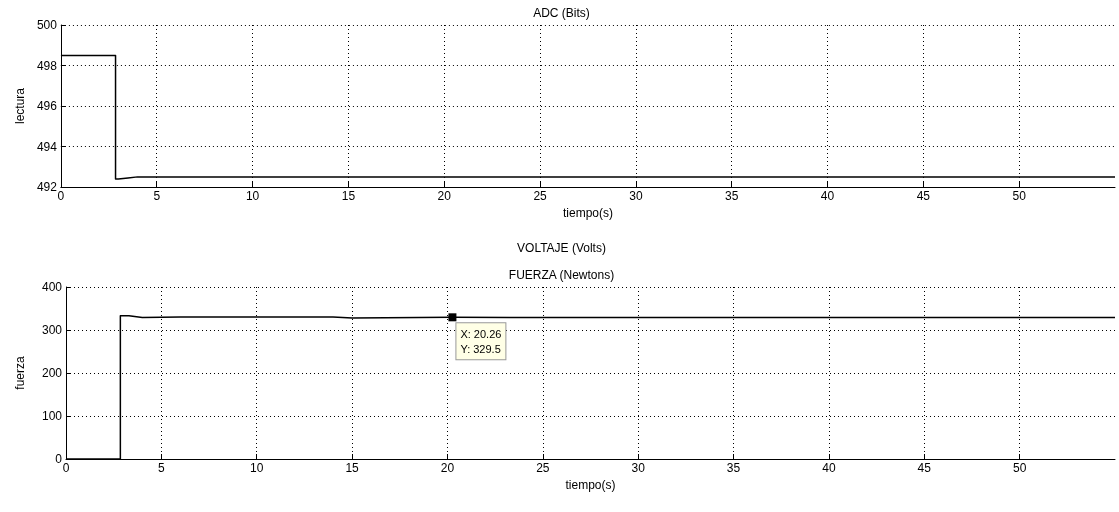 The image size is (1119, 512). Describe the element at coordinates (561, 275) in the screenshot. I see `chart-title: FUERZA (Newtons)` at that location.